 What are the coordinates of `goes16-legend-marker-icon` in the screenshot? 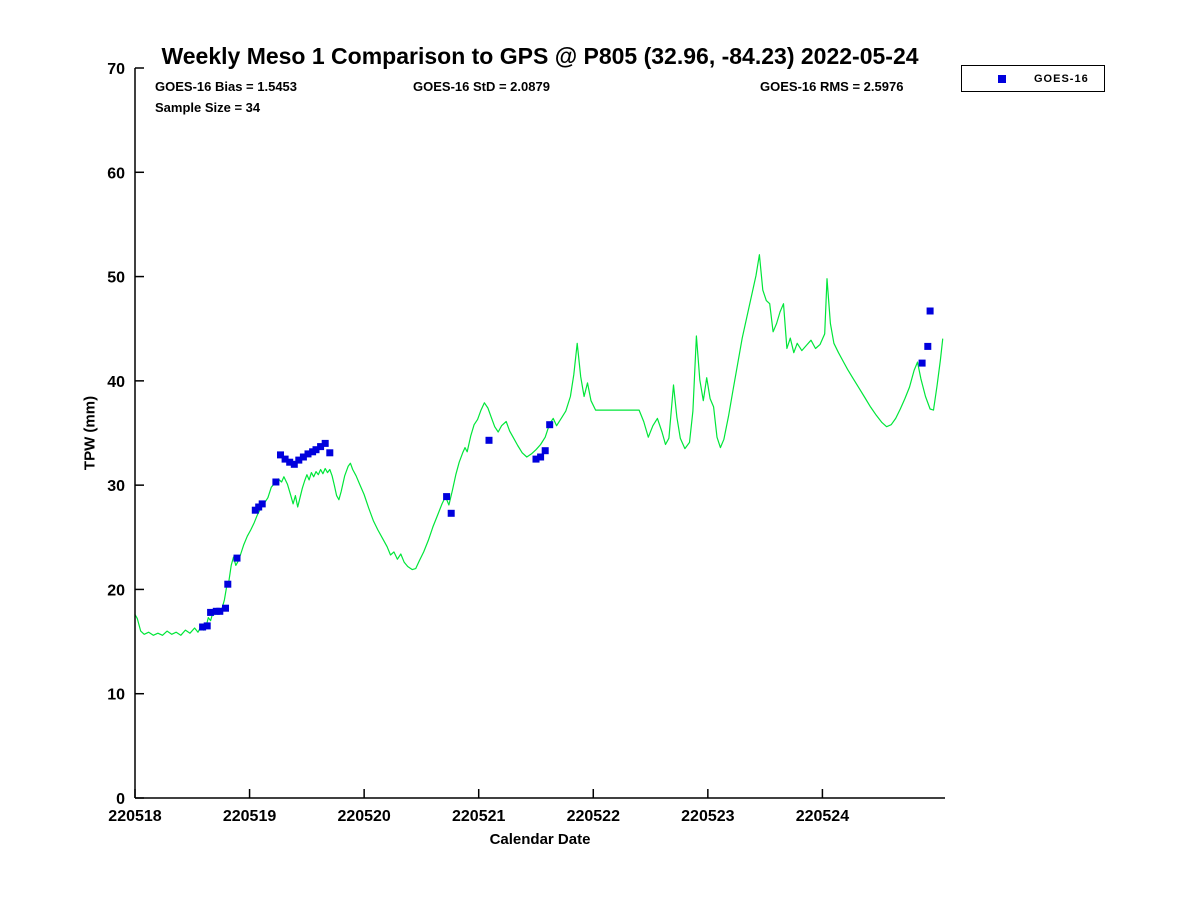 It's located at (1002, 78).